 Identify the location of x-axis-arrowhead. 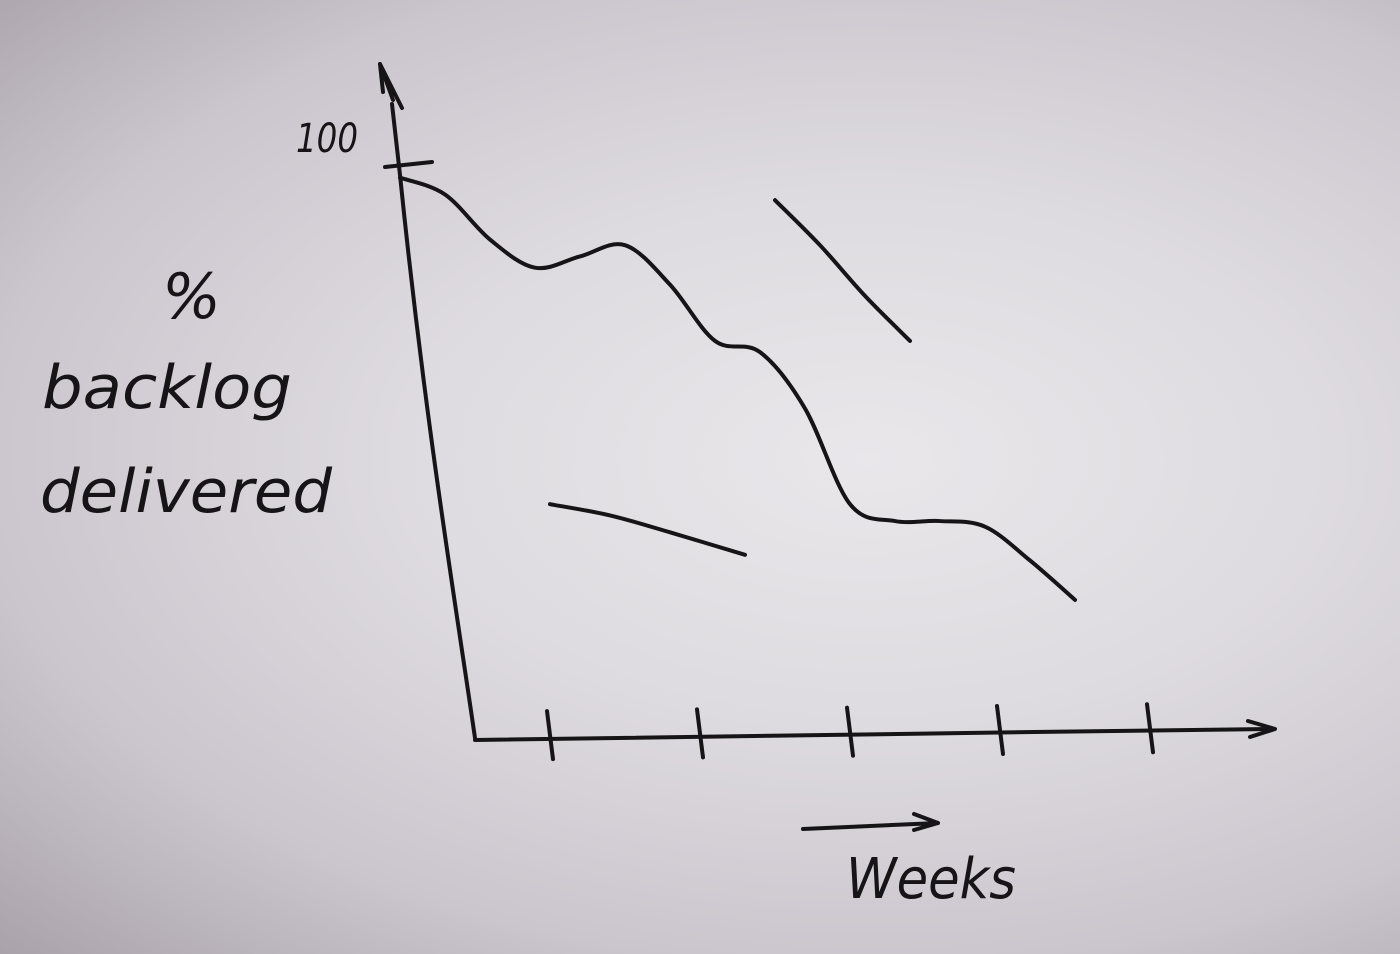
(1261, 729).